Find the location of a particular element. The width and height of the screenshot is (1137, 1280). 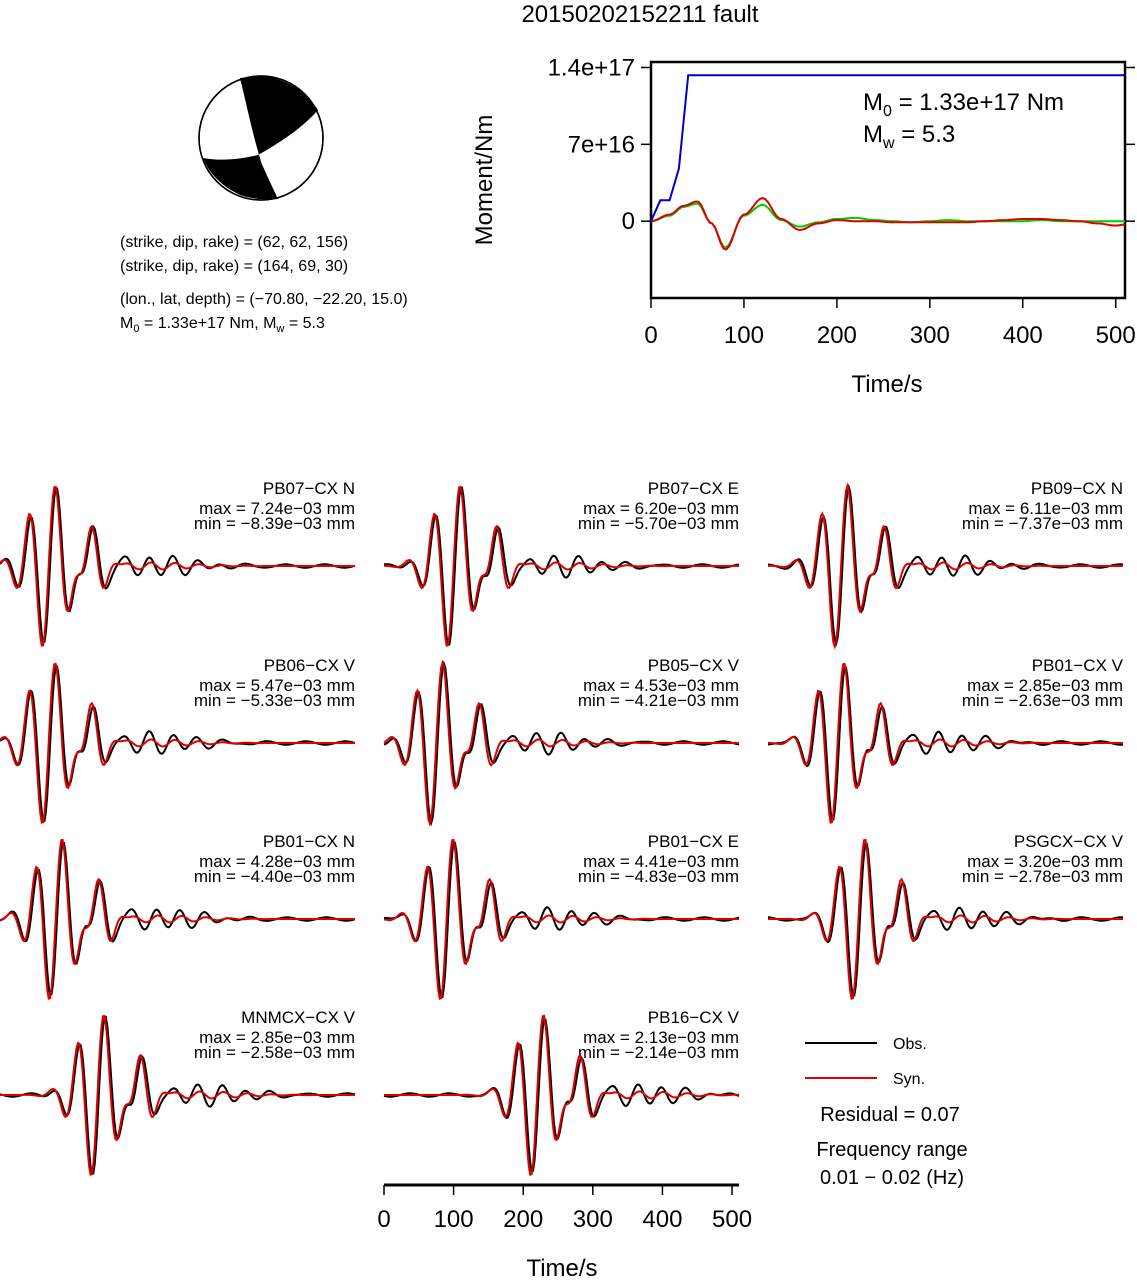

station-min: min = −2.63e−03 mm is located at coordinates (1042, 700).